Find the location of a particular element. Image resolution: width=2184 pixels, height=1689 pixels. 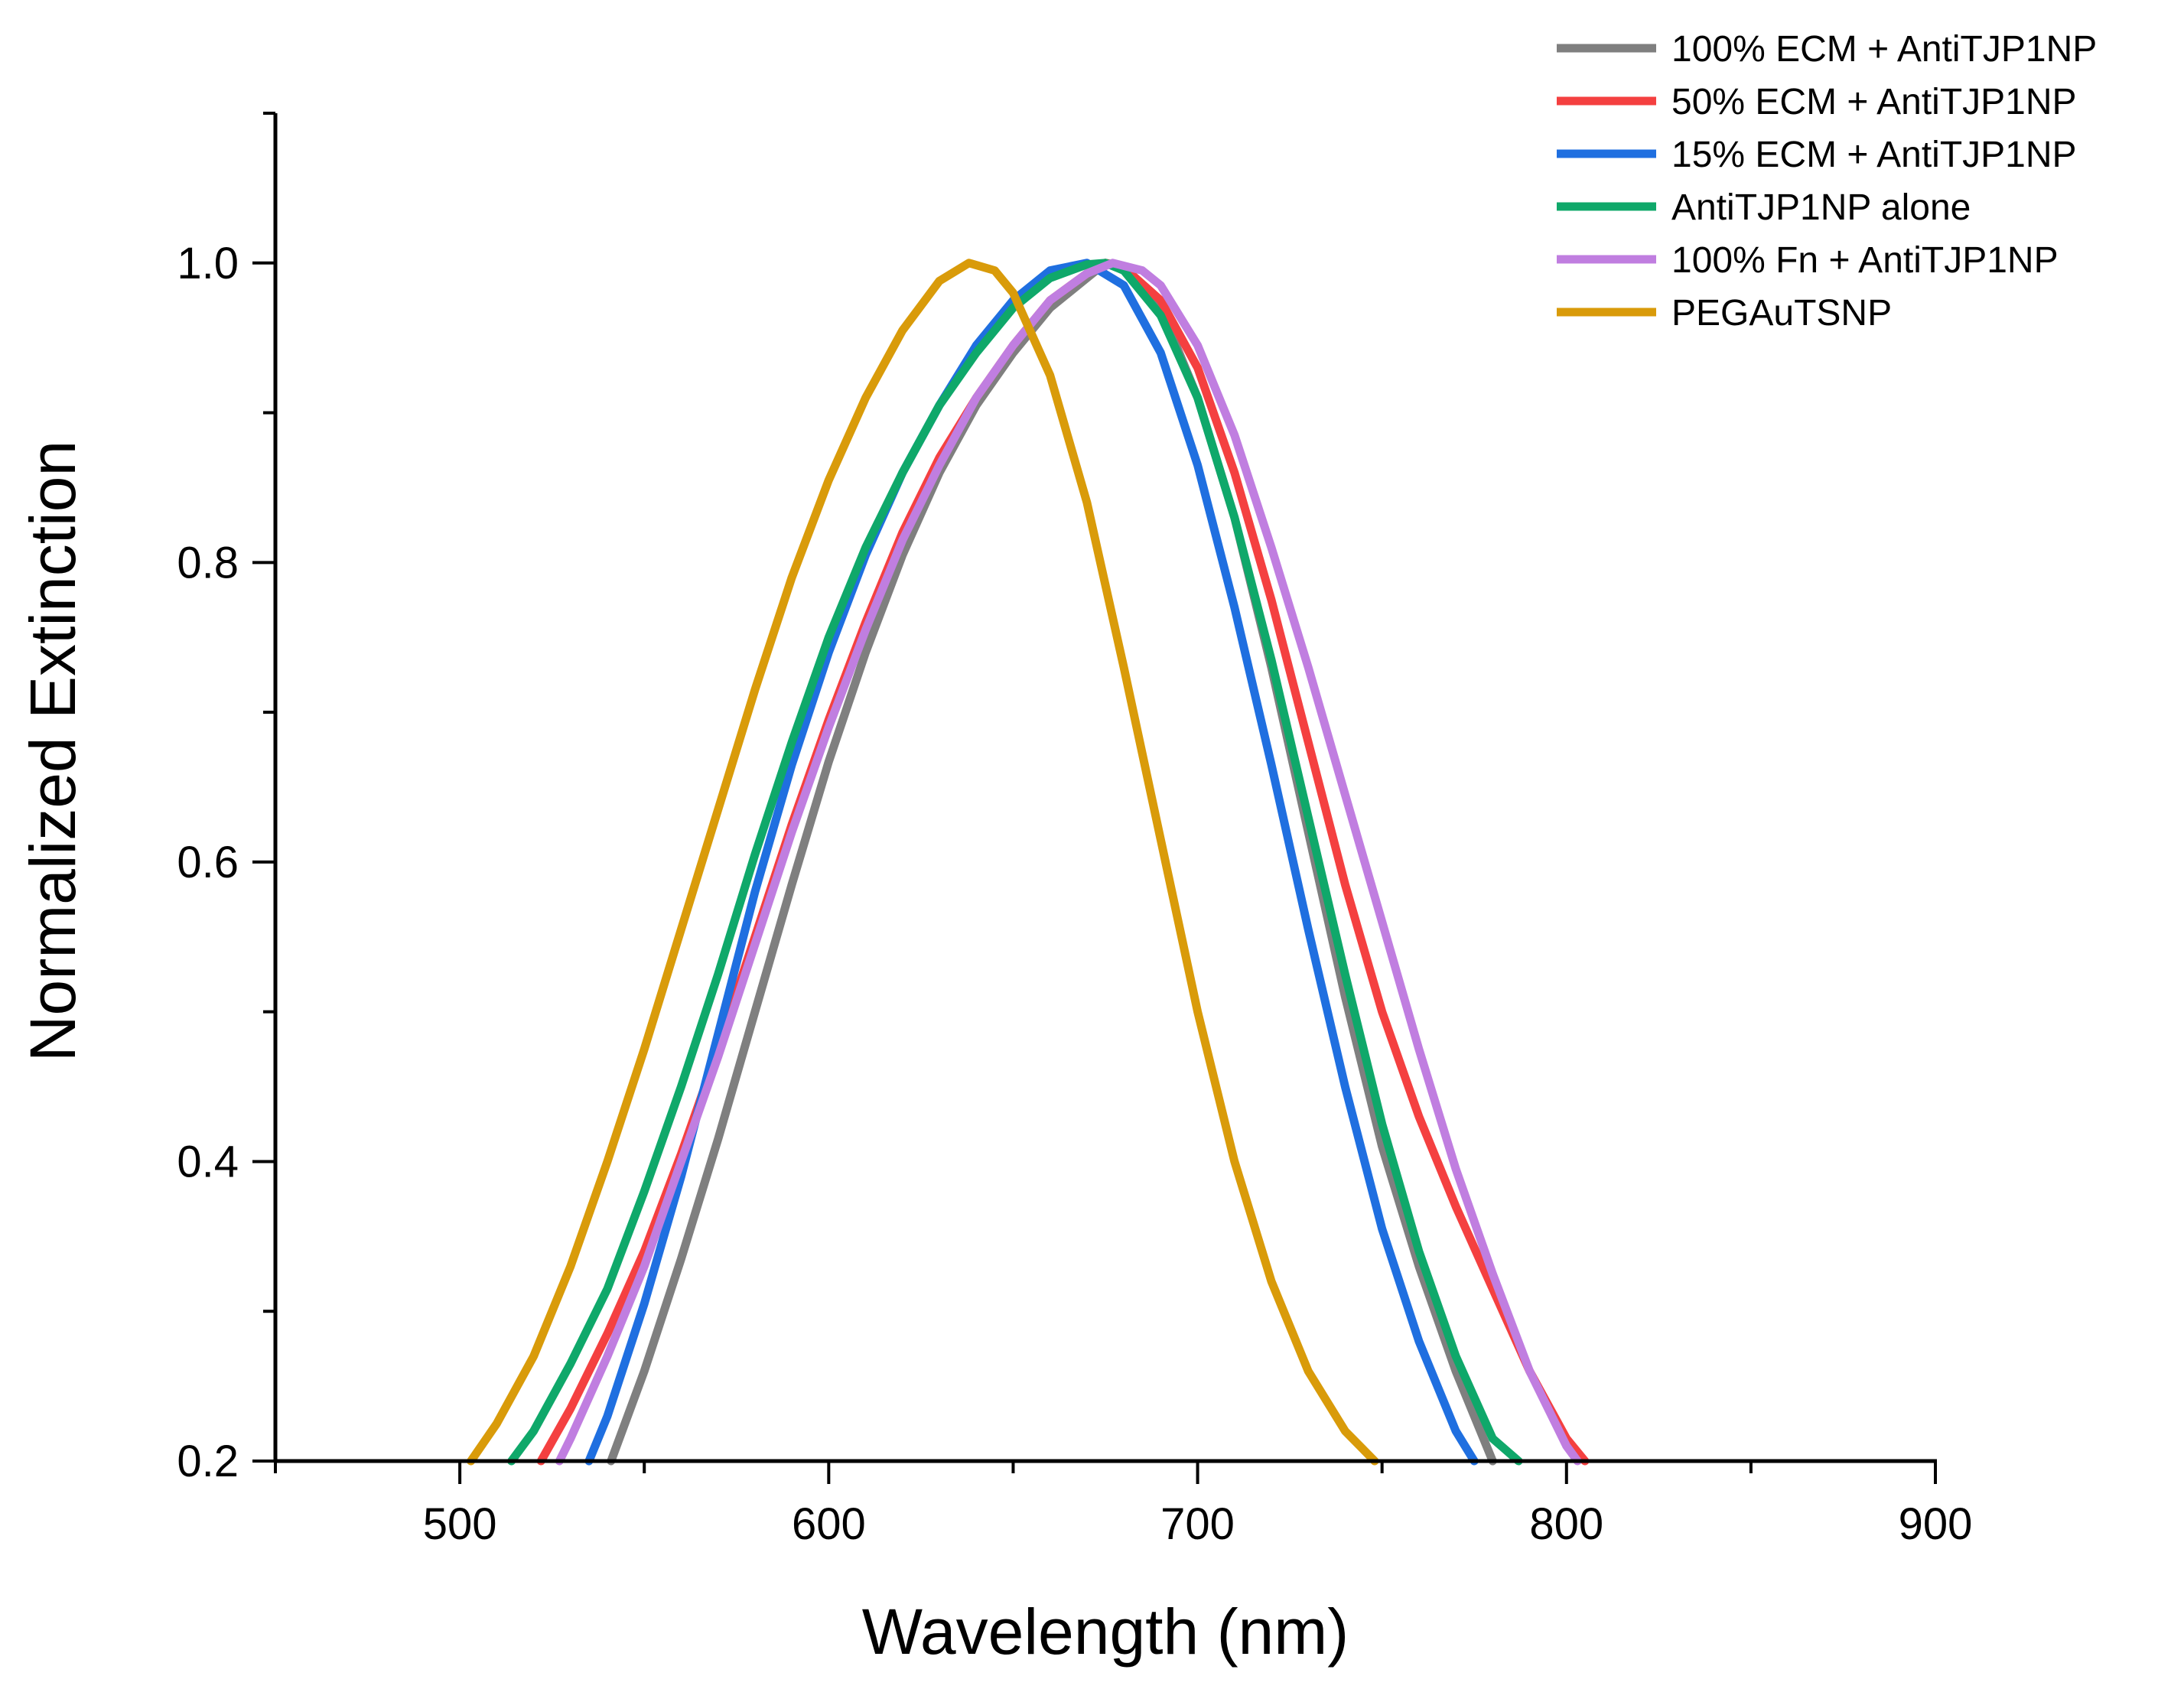

x-tick-label: 800 is located at coordinates (1566, 1524).